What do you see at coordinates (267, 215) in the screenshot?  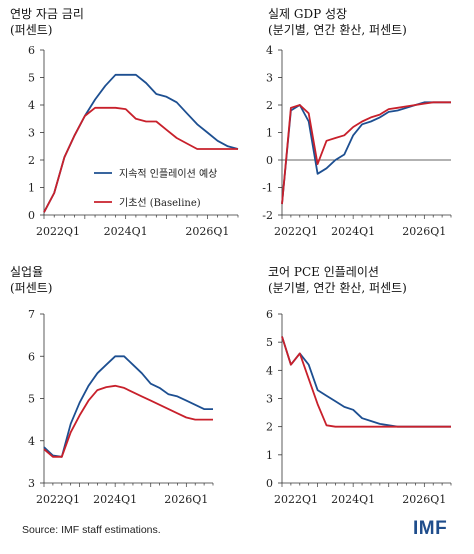 I see `y-tick-label: -2` at bounding box center [267, 215].